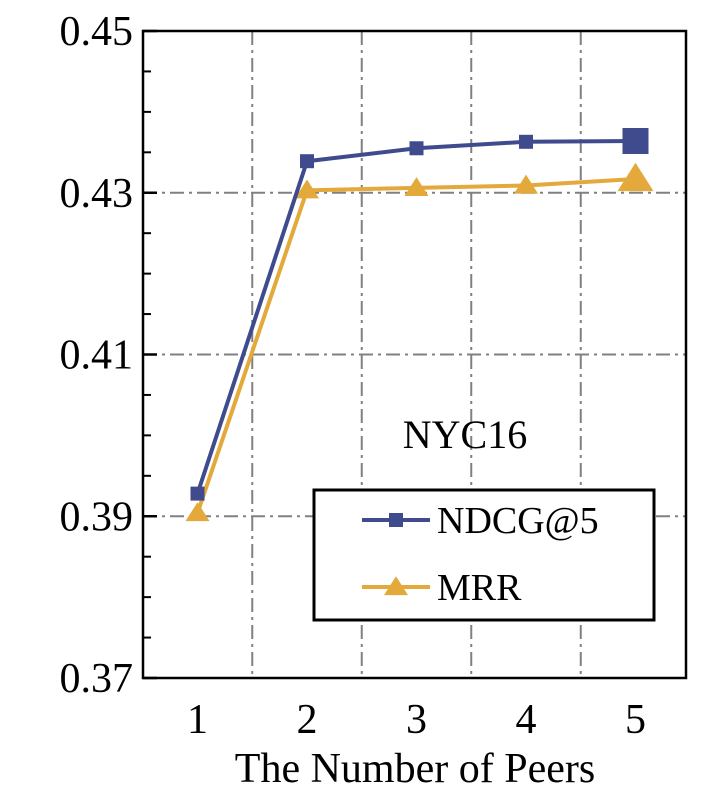 This screenshot has height=794, width=705. What do you see at coordinates (465, 434) in the screenshot?
I see `annotation-label: NYC16` at bounding box center [465, 434].